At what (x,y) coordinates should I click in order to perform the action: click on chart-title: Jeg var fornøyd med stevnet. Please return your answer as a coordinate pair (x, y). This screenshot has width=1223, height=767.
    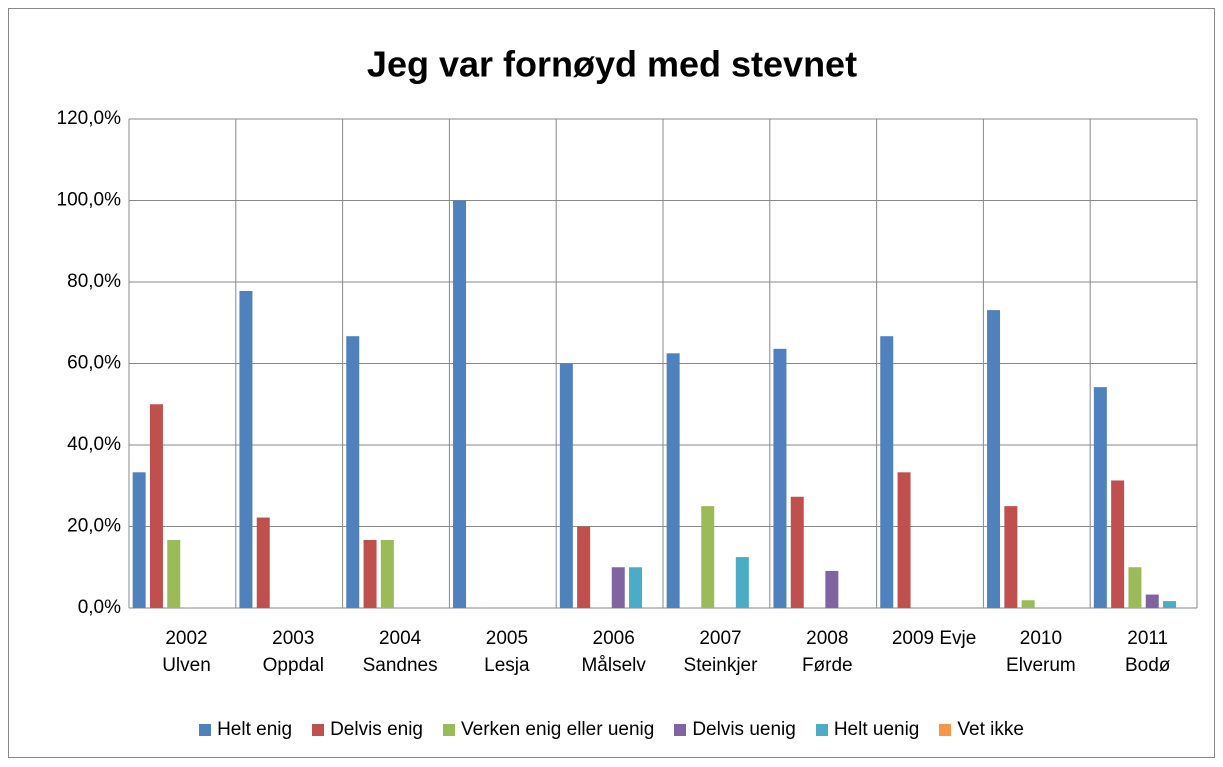
    Looking at the image, I should click on (612, 64).